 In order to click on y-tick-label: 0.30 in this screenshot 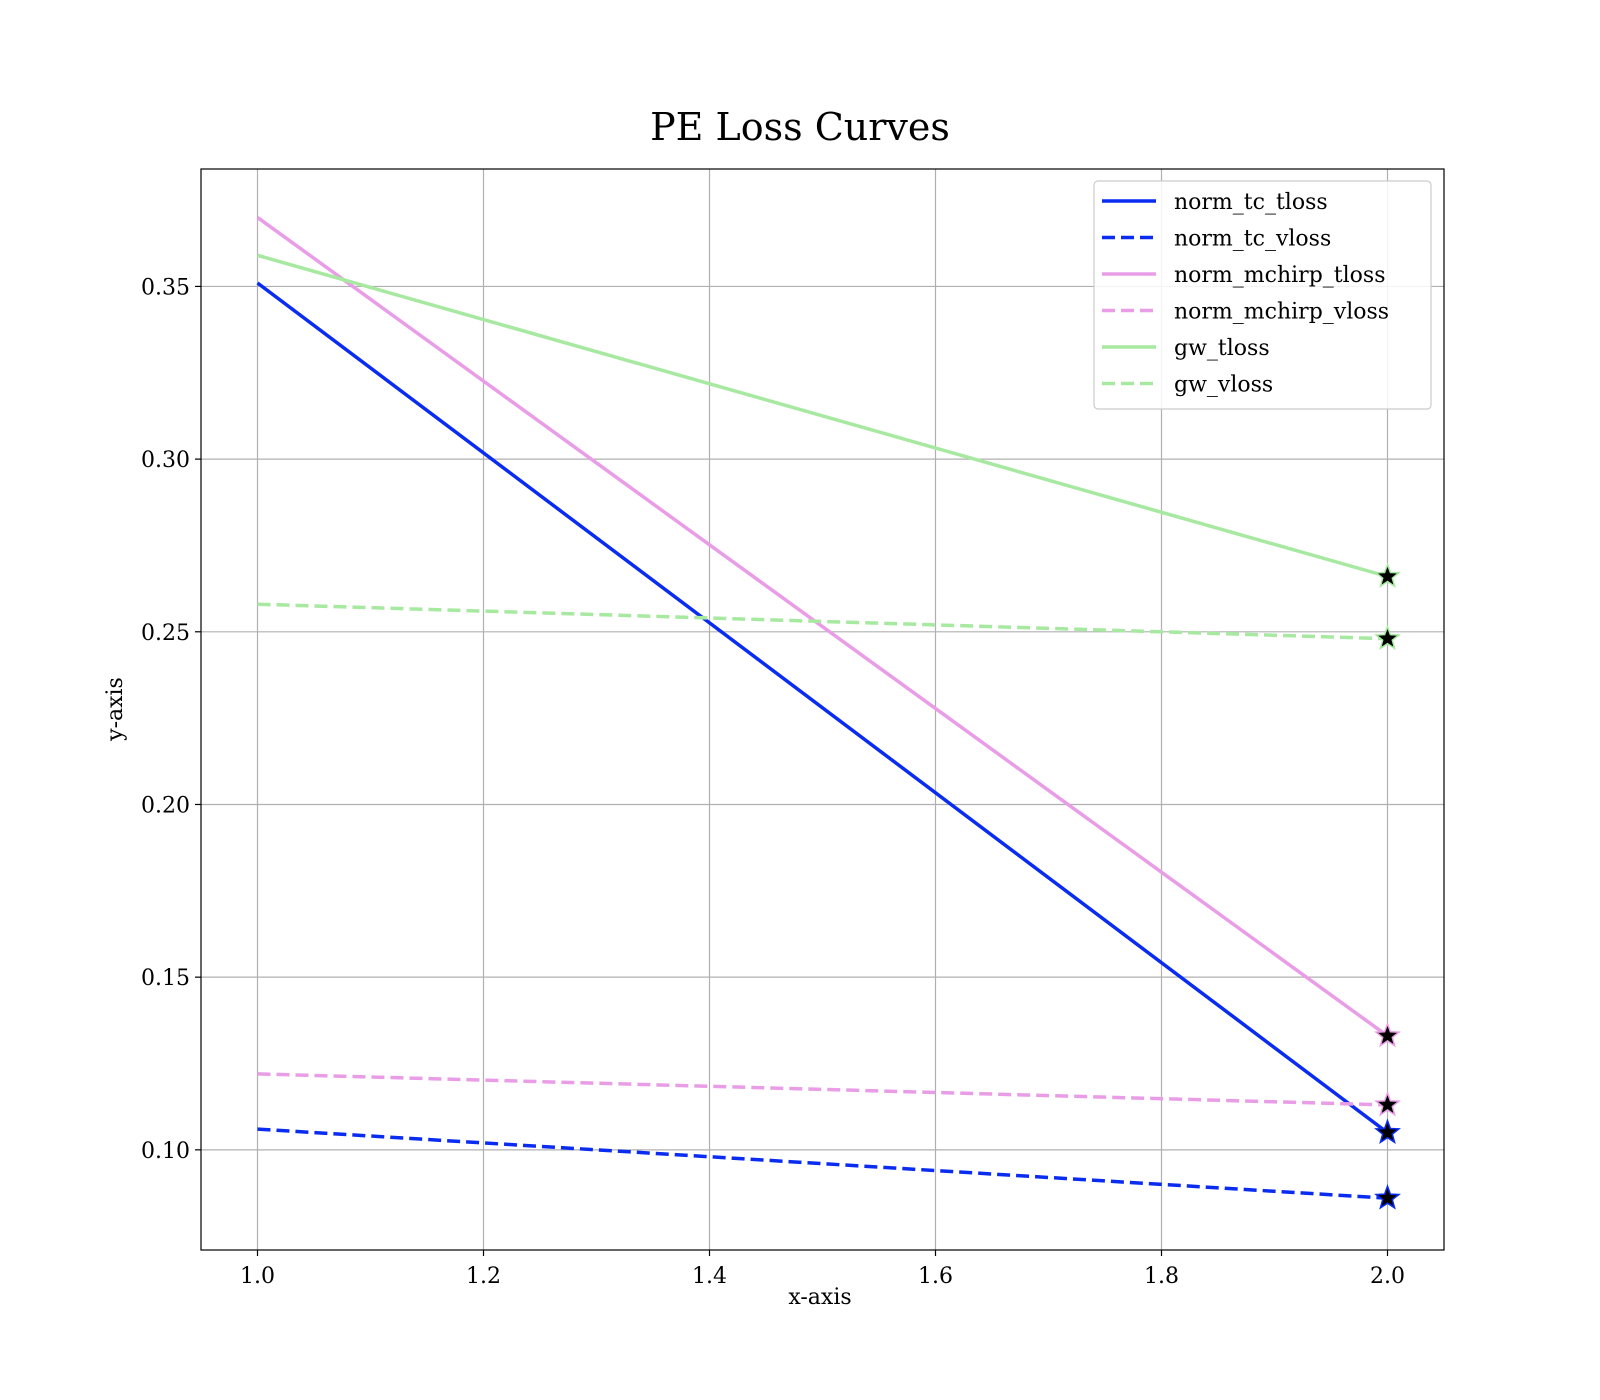, I will do `click(165, 460)`.